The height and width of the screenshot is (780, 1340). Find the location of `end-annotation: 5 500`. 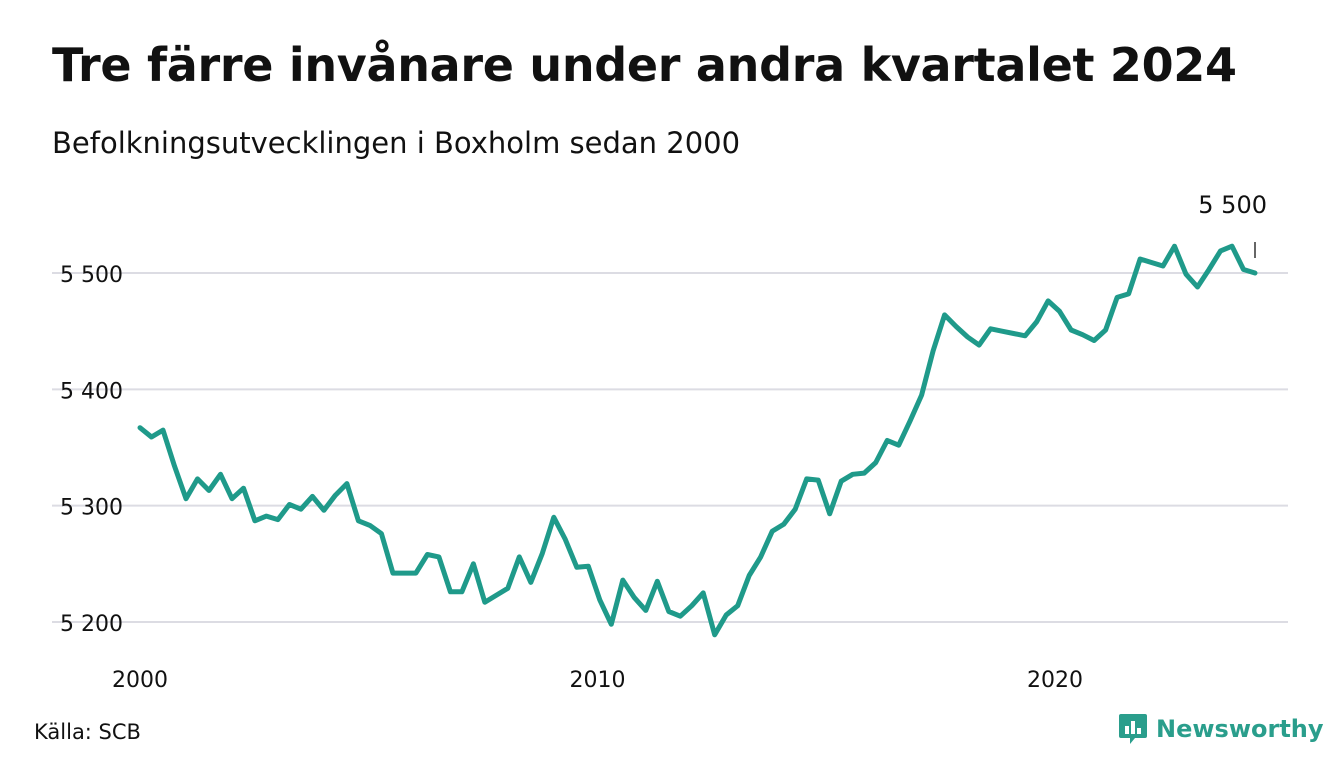

end-annotation: 5 500 is located at coordinates (1232, 224).